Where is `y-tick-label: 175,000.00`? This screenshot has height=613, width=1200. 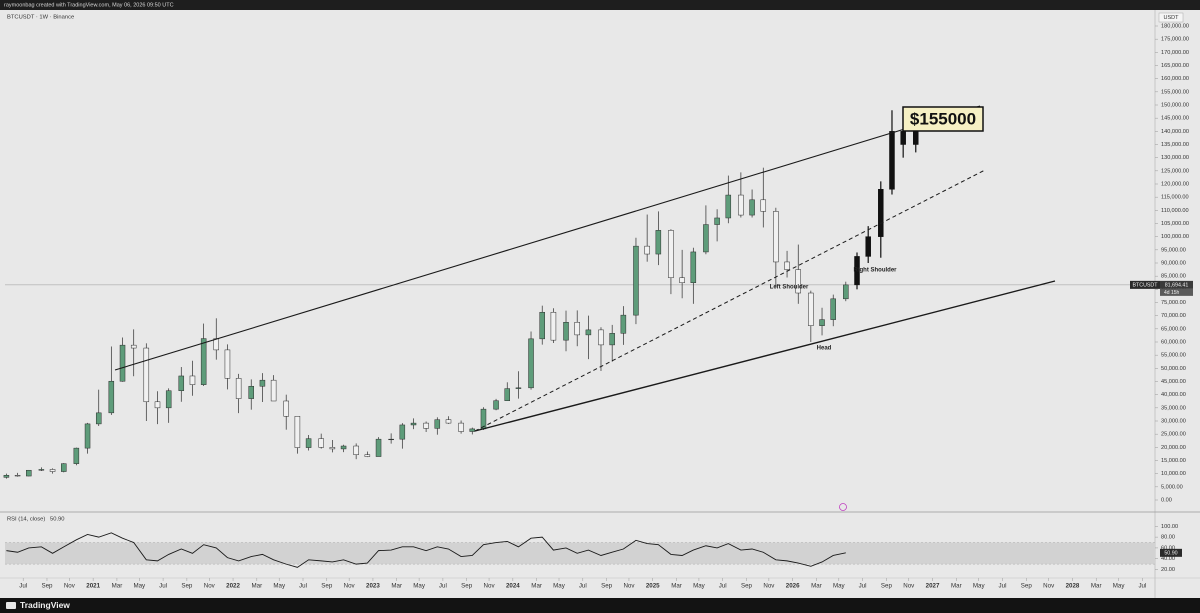
y-tick-label: 175,000.00 is located at coordinates (1175, 40).